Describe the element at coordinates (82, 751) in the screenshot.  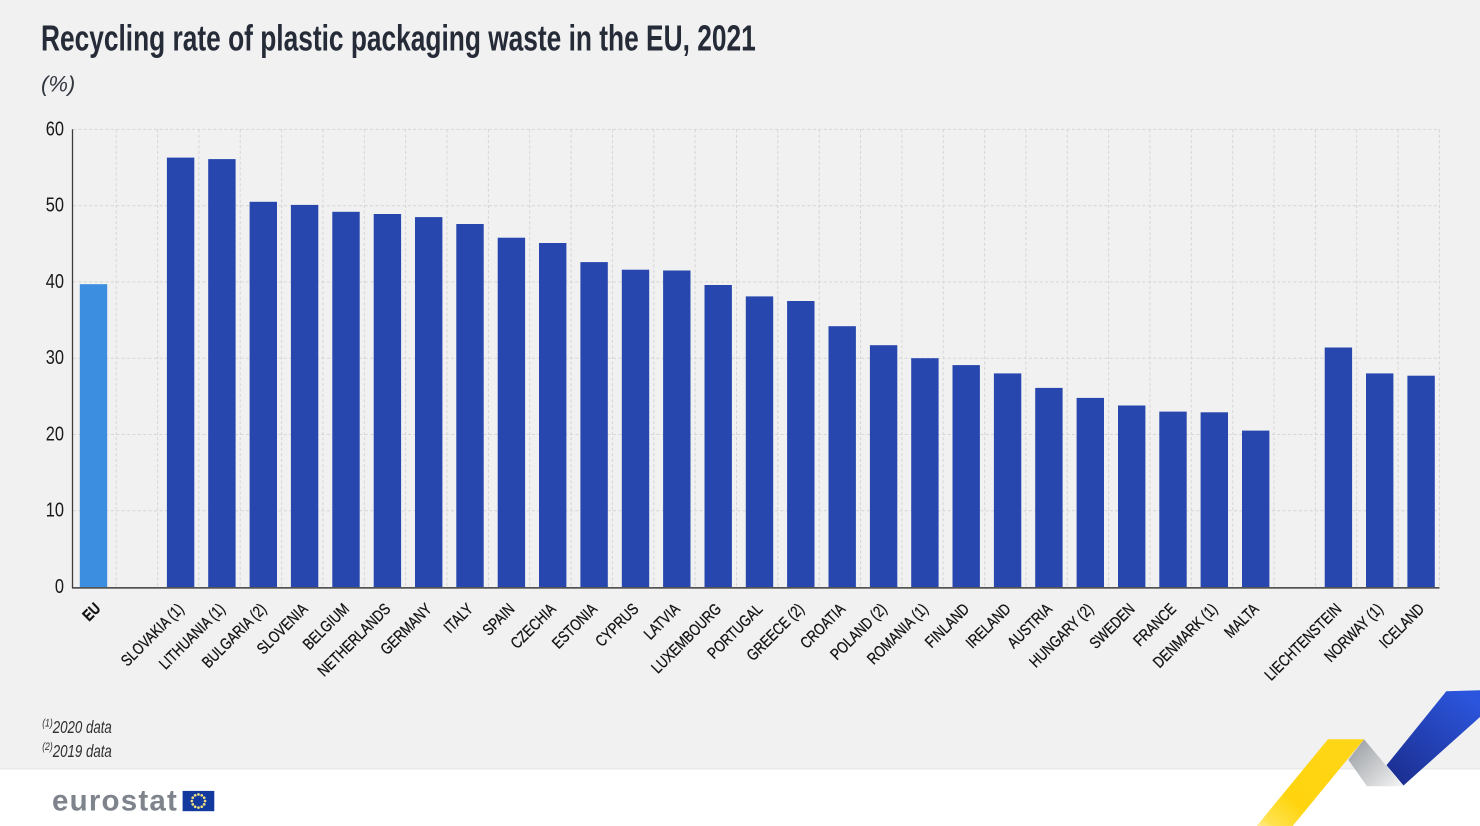
I see `svg-text: 2019 data` at that location.